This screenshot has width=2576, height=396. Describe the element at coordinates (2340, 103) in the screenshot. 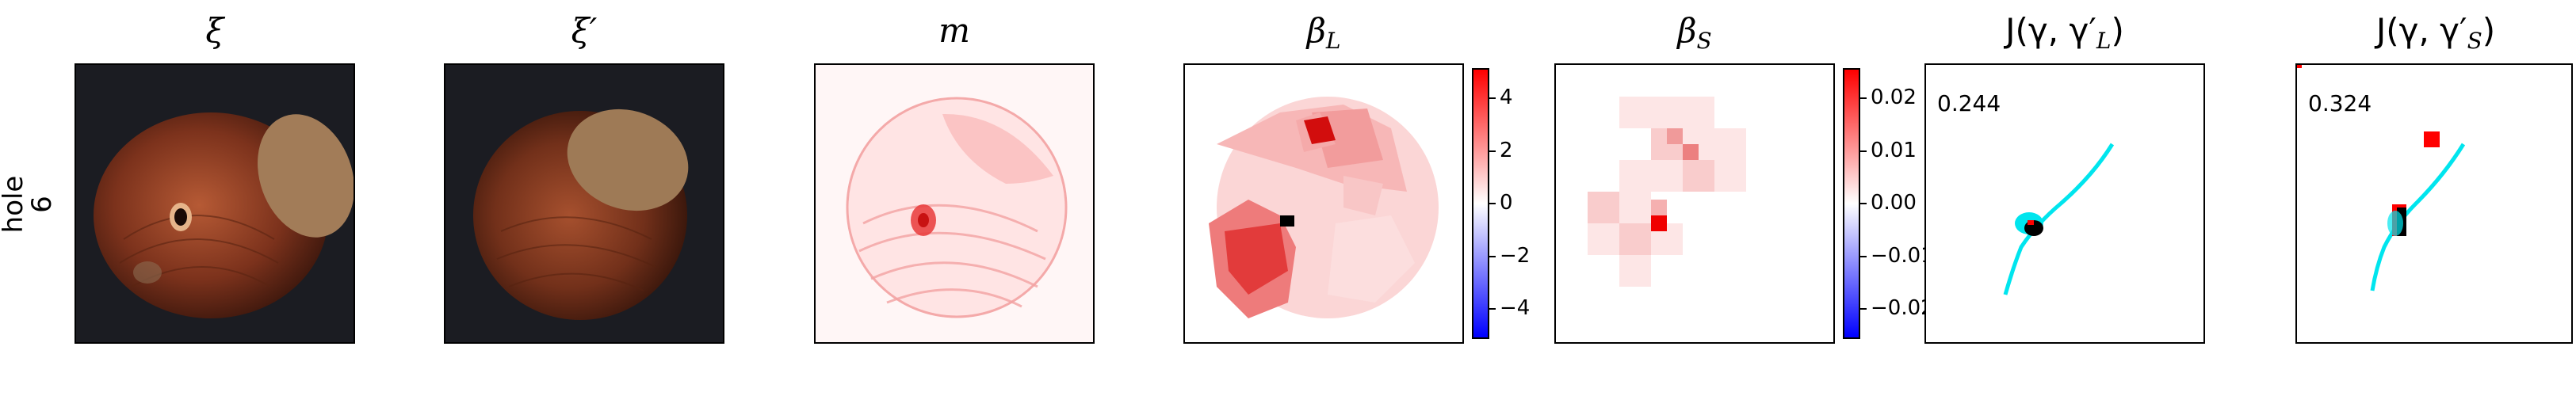

I see `score-j-s: 0.324` at that location.